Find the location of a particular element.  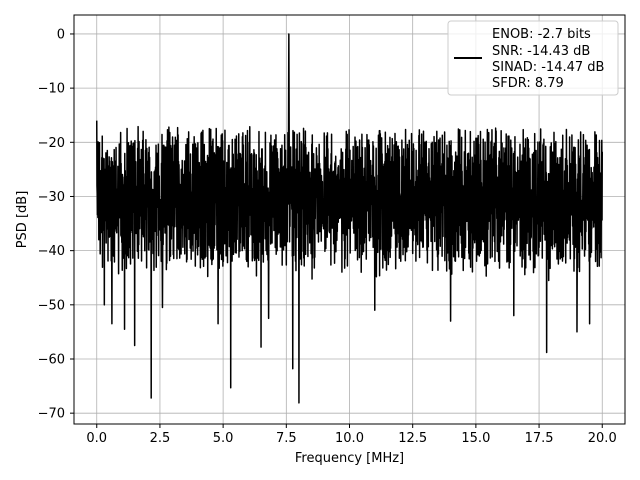

x-tick-label: 5.0 is located at coordinates (223, 438).